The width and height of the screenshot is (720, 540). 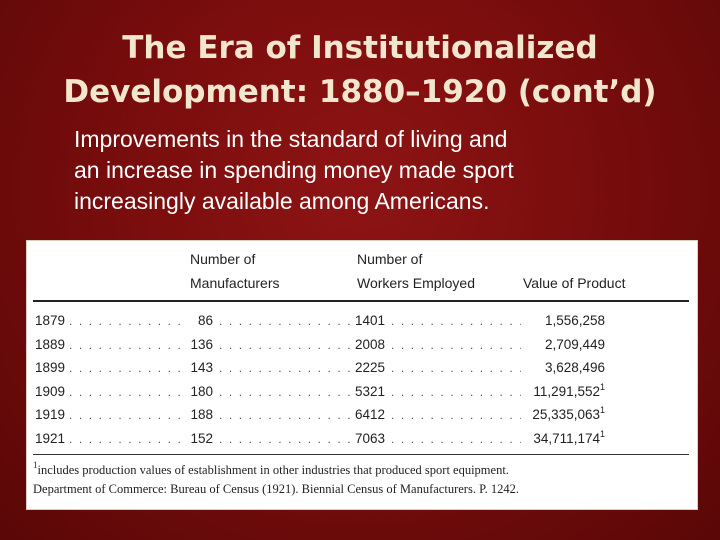 I want to click on cell-year: 1909, so click(x=50, y=391).